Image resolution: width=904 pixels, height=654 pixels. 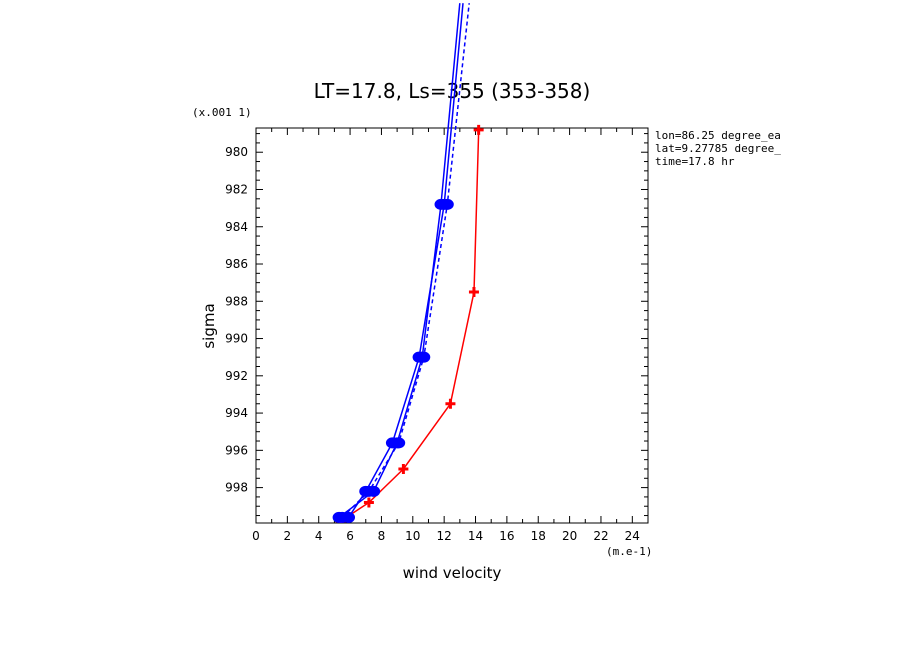 What do you see at coordinates (569, 536) in the screenshot?
I see `x-tick-label: 20` at bounding box center [569, 536].